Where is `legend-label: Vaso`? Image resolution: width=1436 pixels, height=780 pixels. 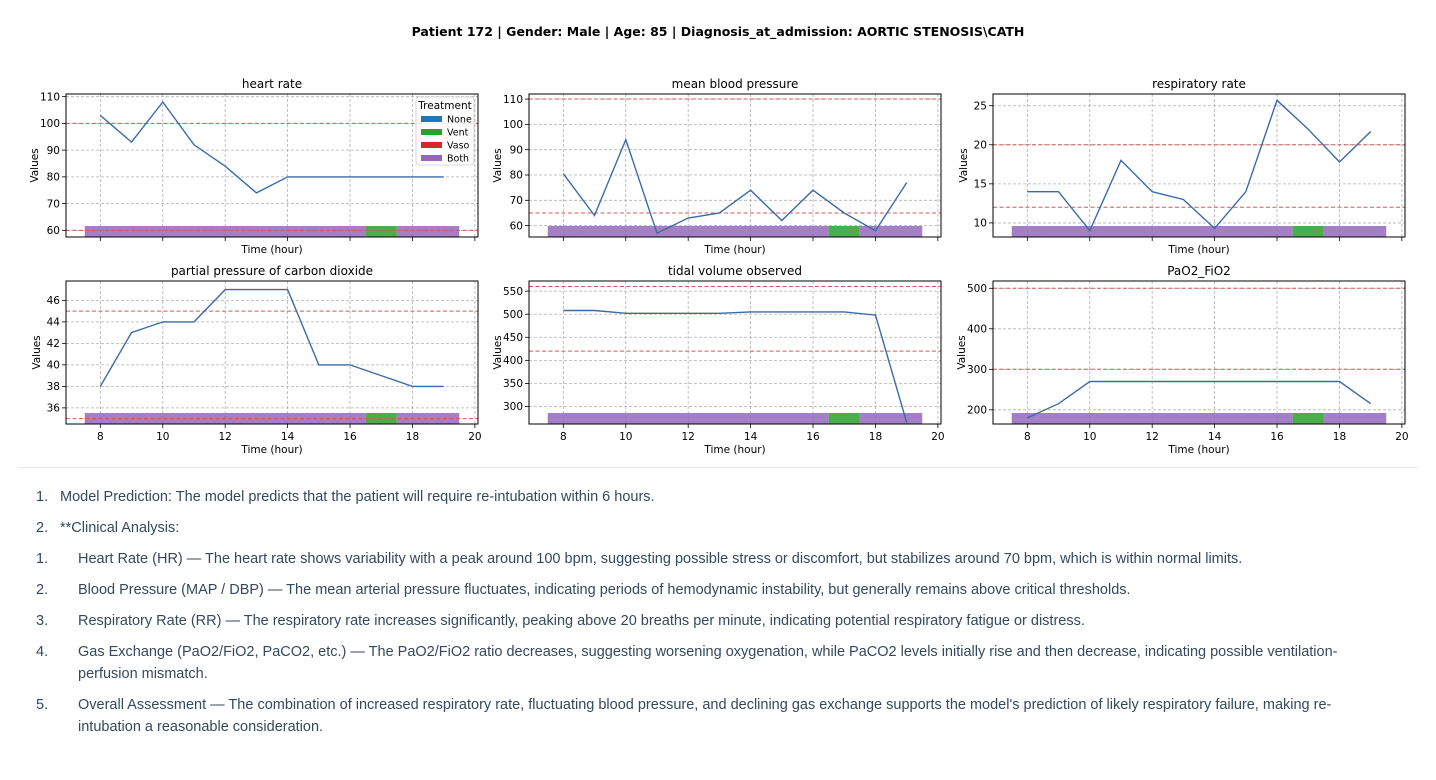 legend-label: Vaso is located at coordinates (458, 146).